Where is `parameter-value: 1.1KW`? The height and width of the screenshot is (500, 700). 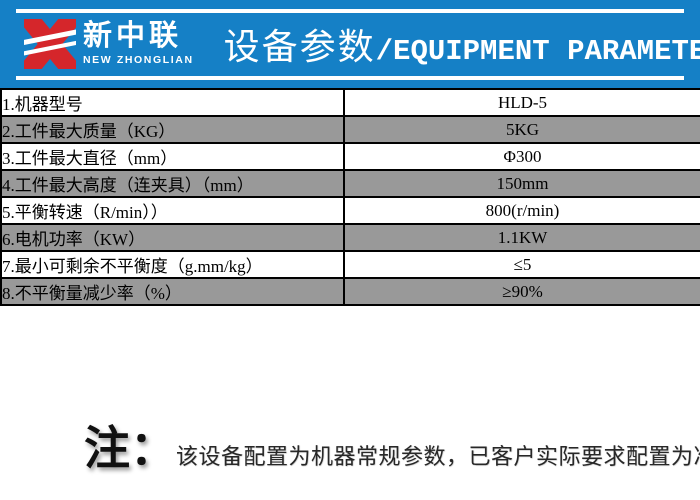 parameter-value: 1.1KW is located at coordinates (521, 237).